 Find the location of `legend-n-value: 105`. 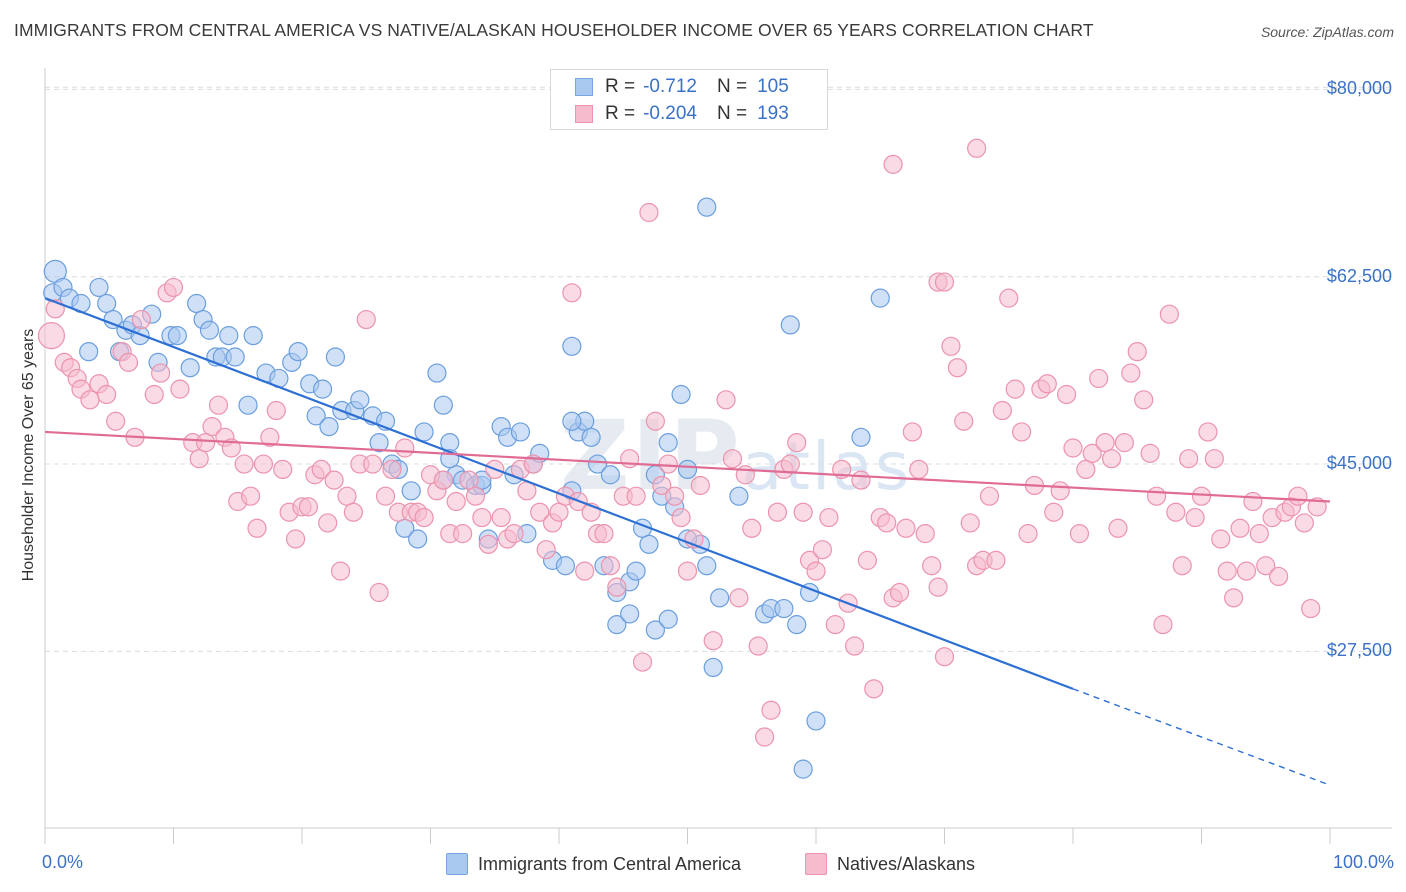

legend-n-value: 105 is located at coordinates (773, 86).